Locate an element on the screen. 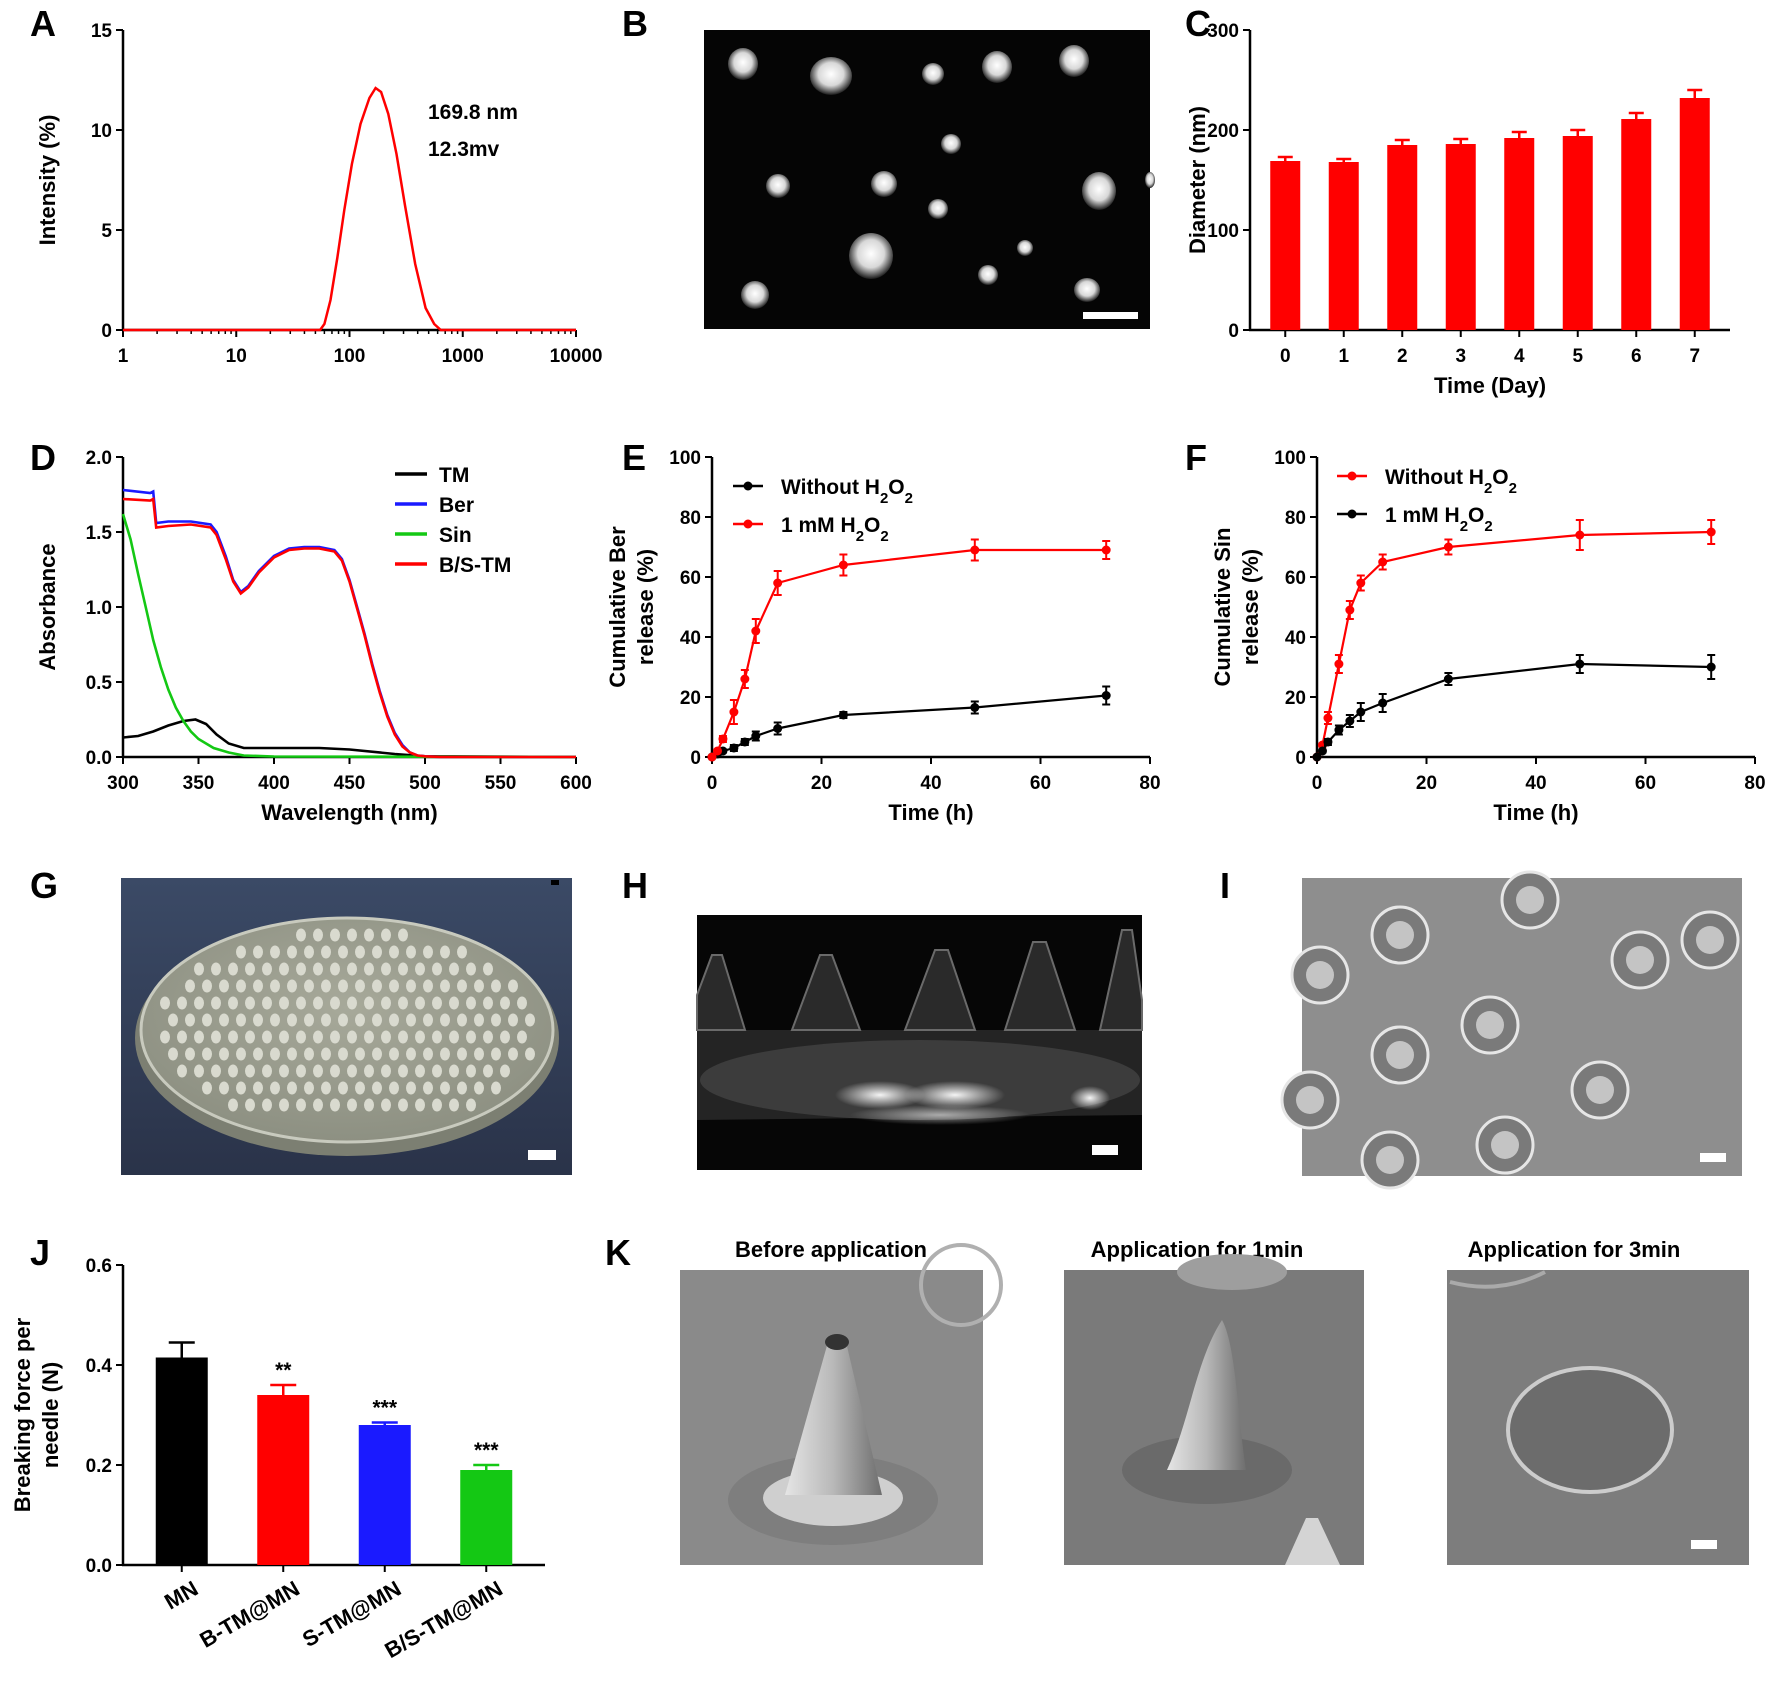  annotation-size: 169.8 nm is located at coordinates (473, 112).